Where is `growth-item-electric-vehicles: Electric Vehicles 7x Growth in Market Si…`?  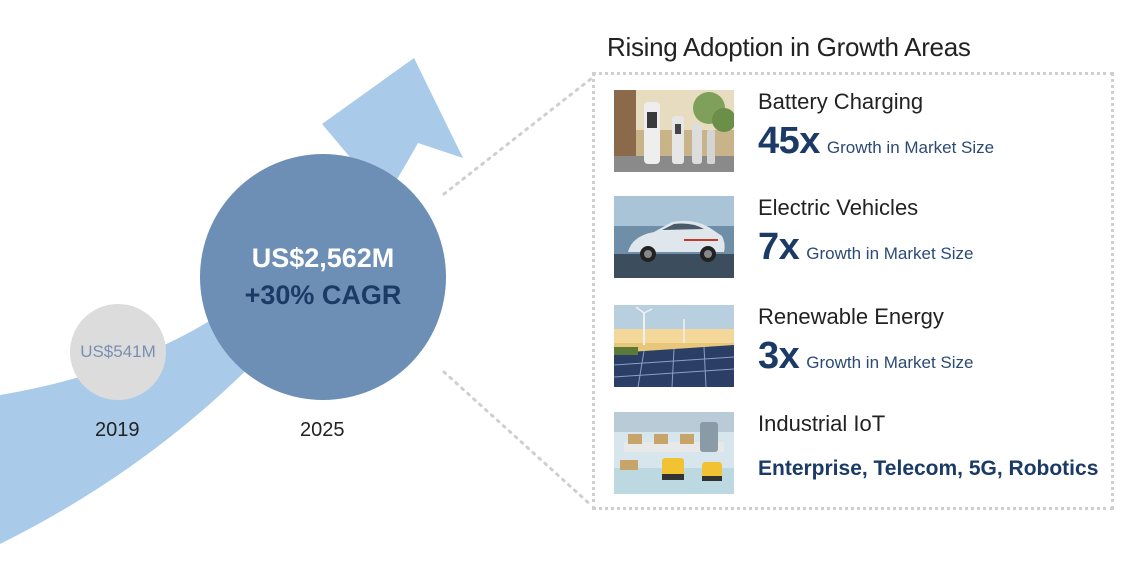
growth-item-electric-vehicles: Electric Vehicles 7x Growth in Market Si… is located at coordinates (854, 236).